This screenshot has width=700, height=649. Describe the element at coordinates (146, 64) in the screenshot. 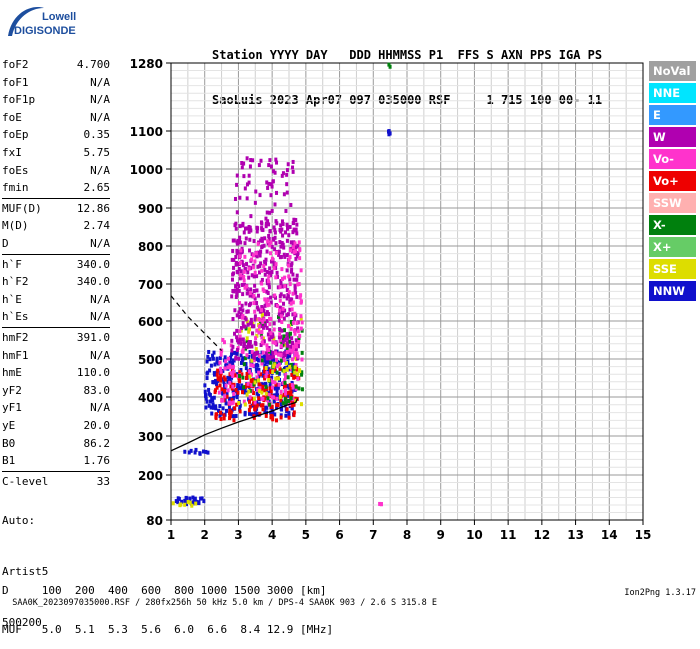

I see `y-tick-label: 1280` at that location.